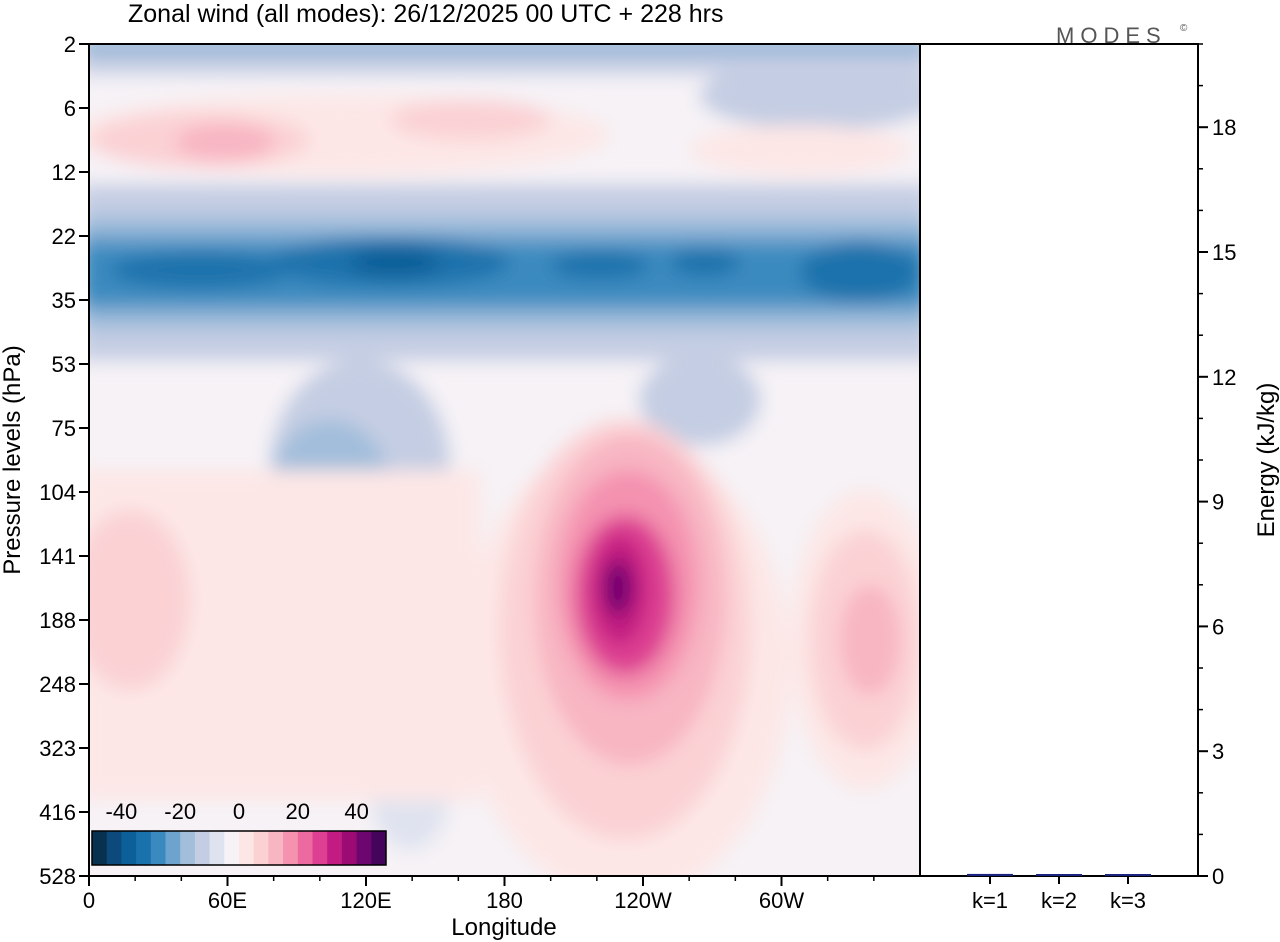 Image resolution: width=1280 pixels, height=942 pixels. I want to click on upper-right-blue, so click(810, 95).